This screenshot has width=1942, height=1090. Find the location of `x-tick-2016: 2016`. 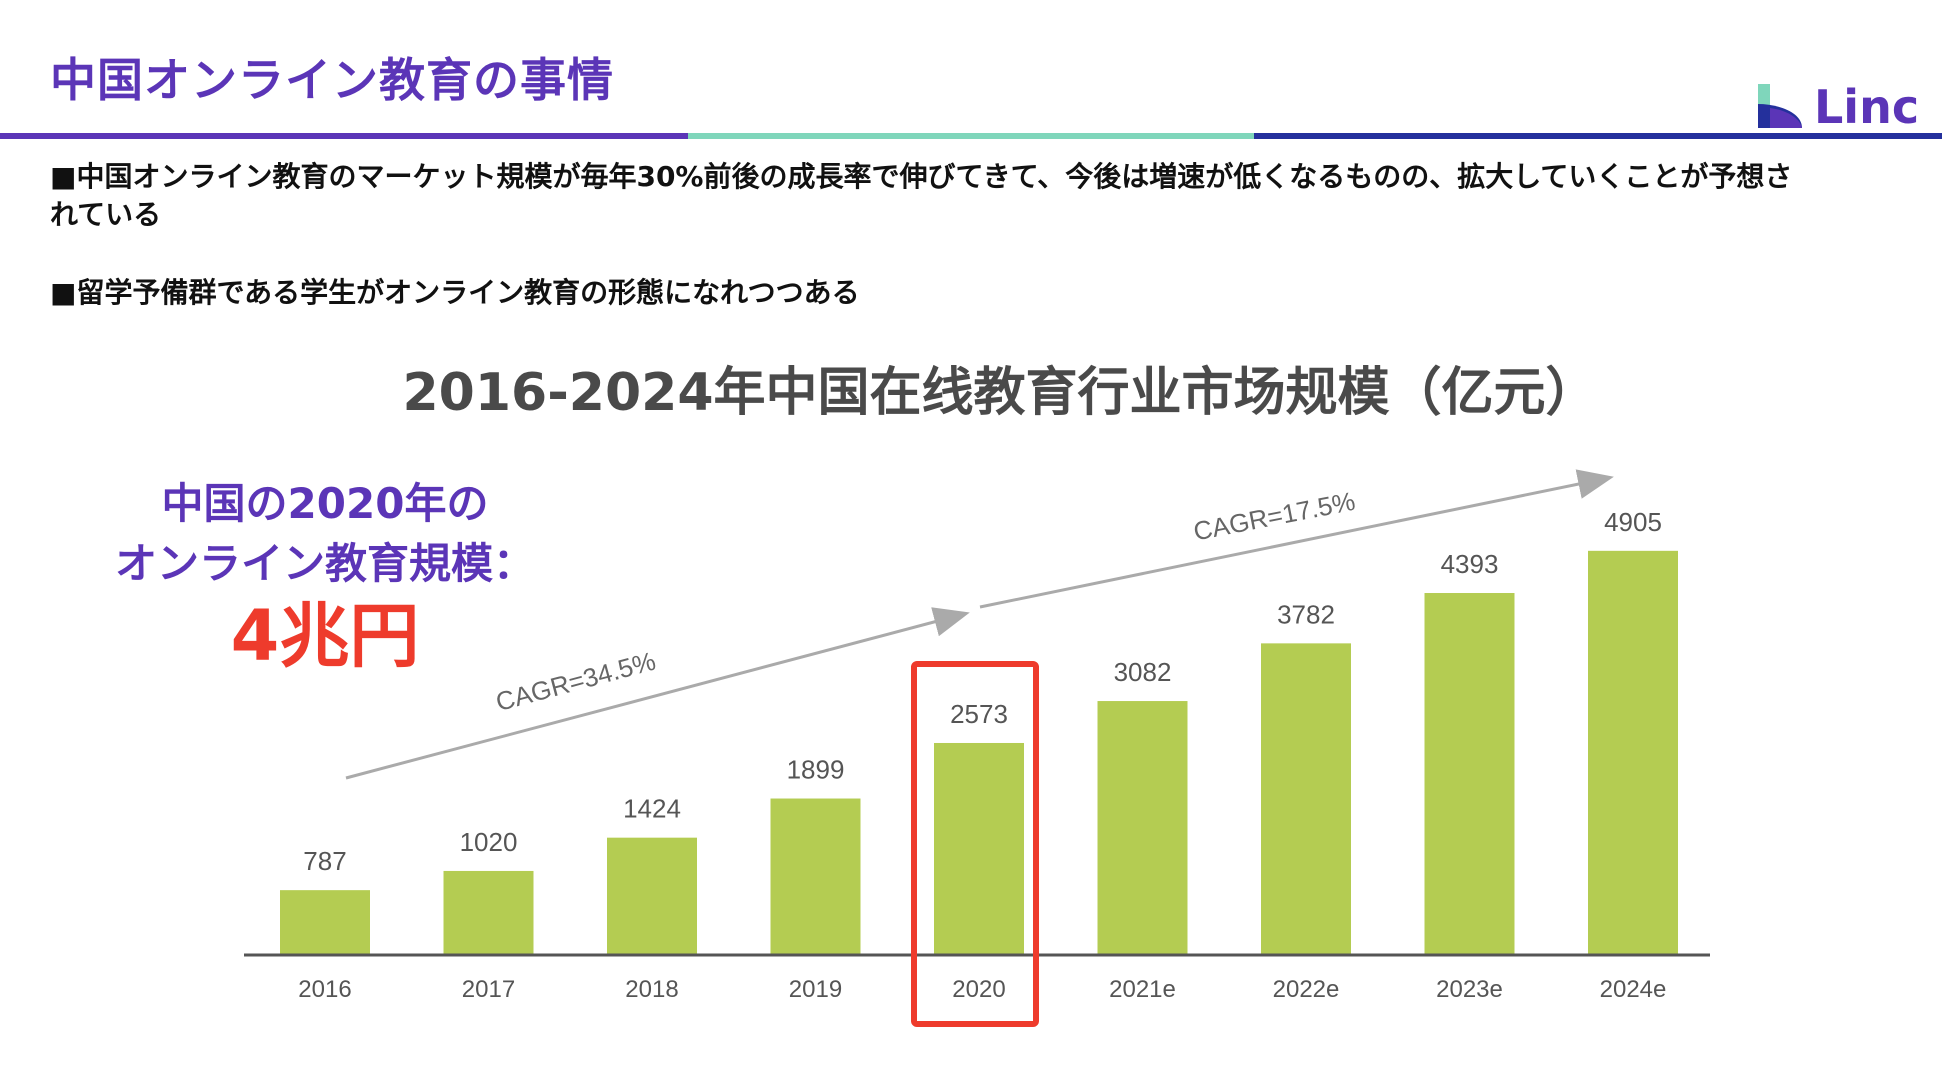

x-tick-2016: 2016 is located at coordinates (324, 989).